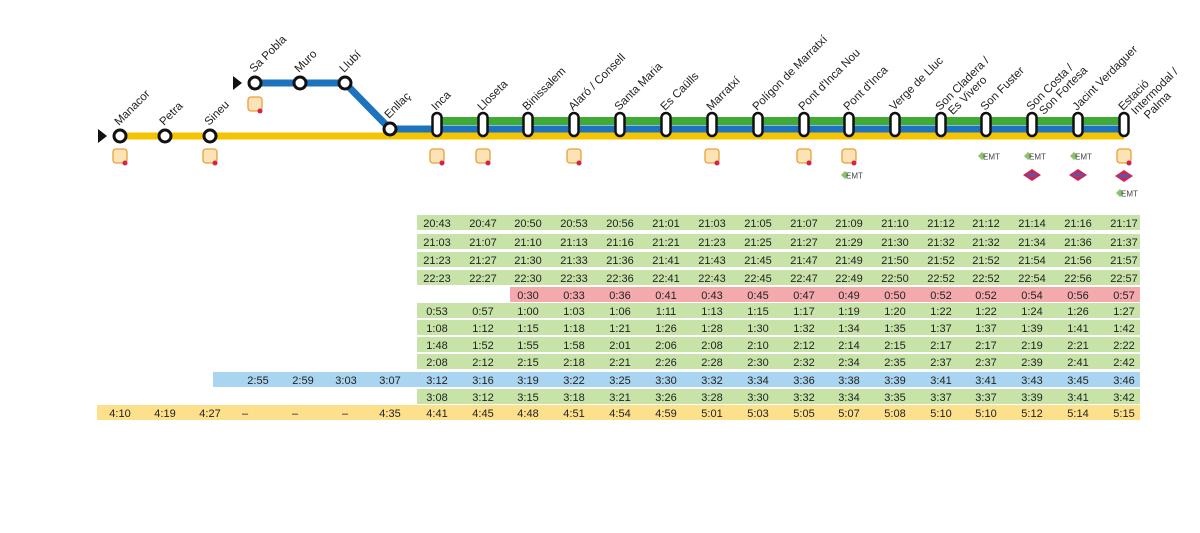  What do you see at coordinates (1037, 157) in the screenshot?
I see `emt-label: EMT` at bounding box center [1037, 157].